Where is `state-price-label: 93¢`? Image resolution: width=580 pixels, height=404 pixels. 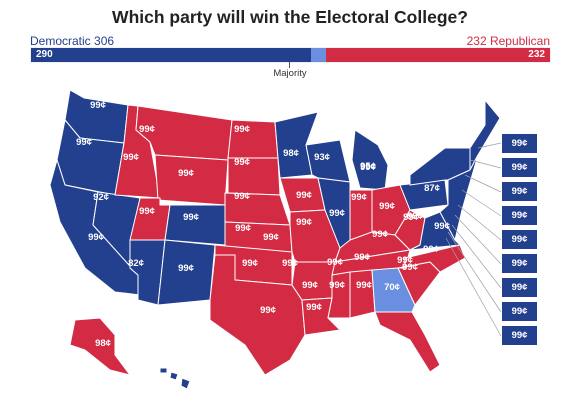 state-price-label: 93¢ is located at coordinates (322, 157).